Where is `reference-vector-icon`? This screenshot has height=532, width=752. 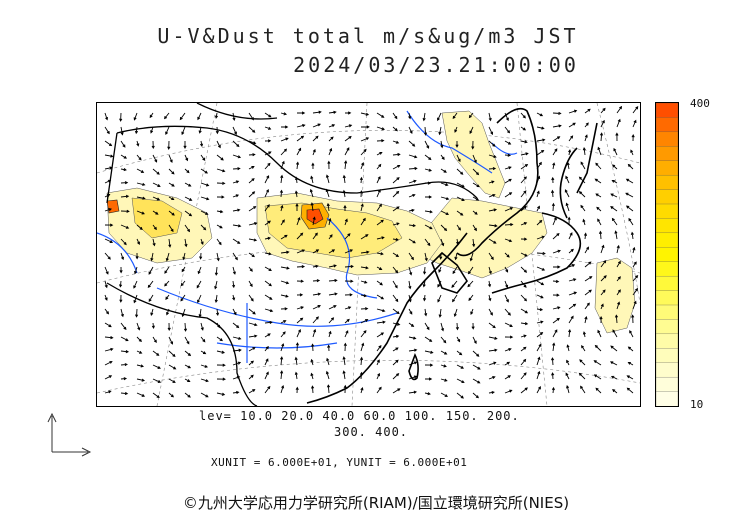 reference-vector-icon is located at coordinates (69, 434).